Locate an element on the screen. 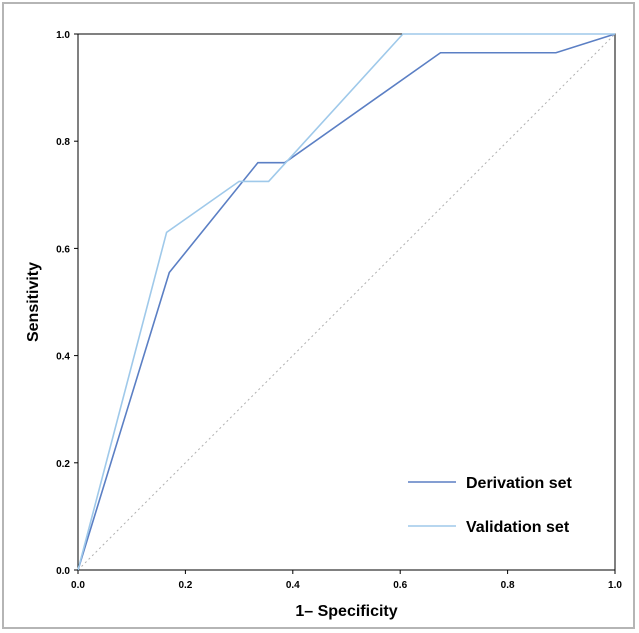 The width and height of the screenshot is (639, 633). x-tick-label: 0.2 is located at coordinates (185, 585).